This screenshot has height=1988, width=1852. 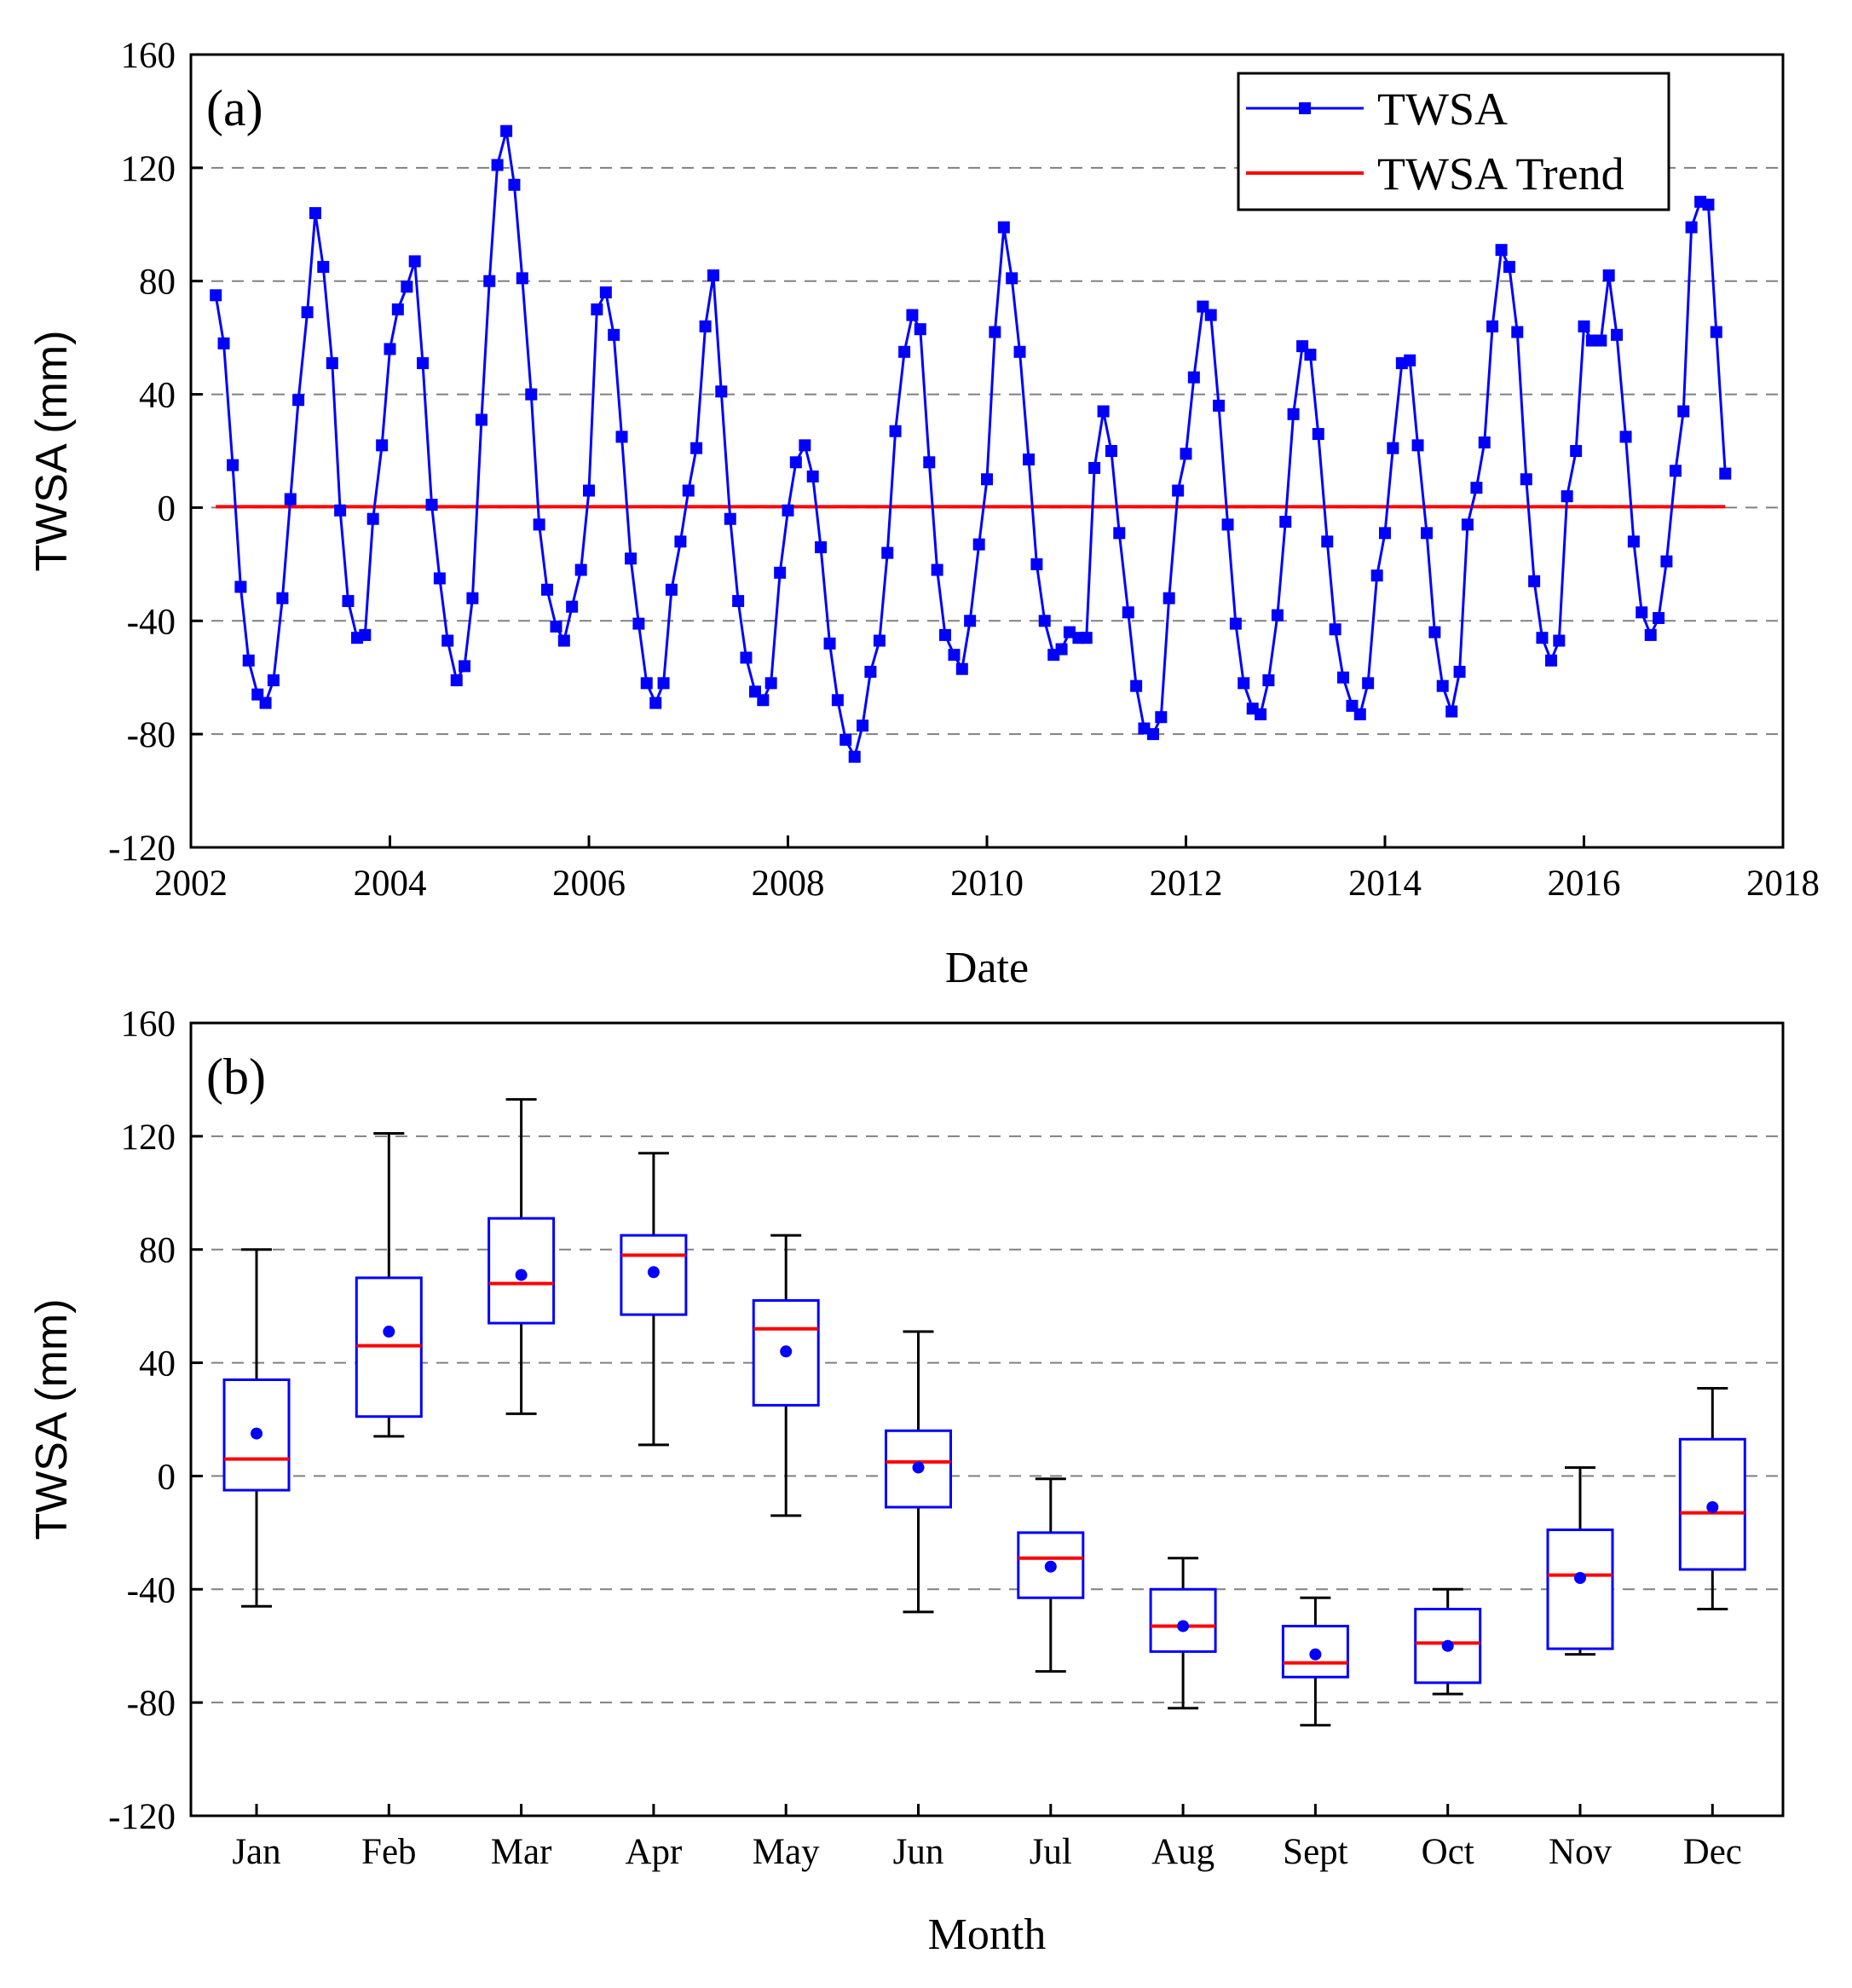 What do you see at coordinates (256, 1852) in the screenshot?
I see `x-tick-label: Jan` at bounding box center [256, 1852].